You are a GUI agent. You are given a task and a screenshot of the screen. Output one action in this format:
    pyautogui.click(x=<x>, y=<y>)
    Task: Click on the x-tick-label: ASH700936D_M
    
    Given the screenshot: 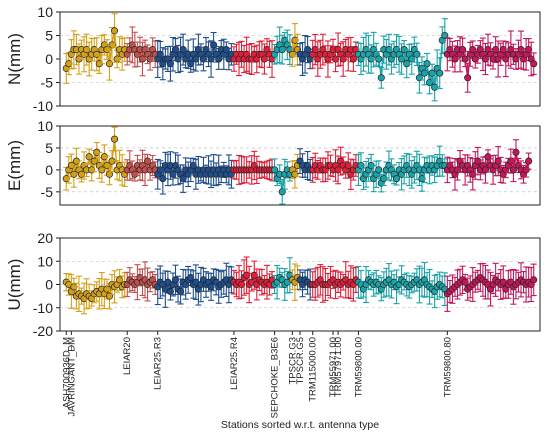 What is the action you would take?
    pyautogui.click(x=66, y=372)
    